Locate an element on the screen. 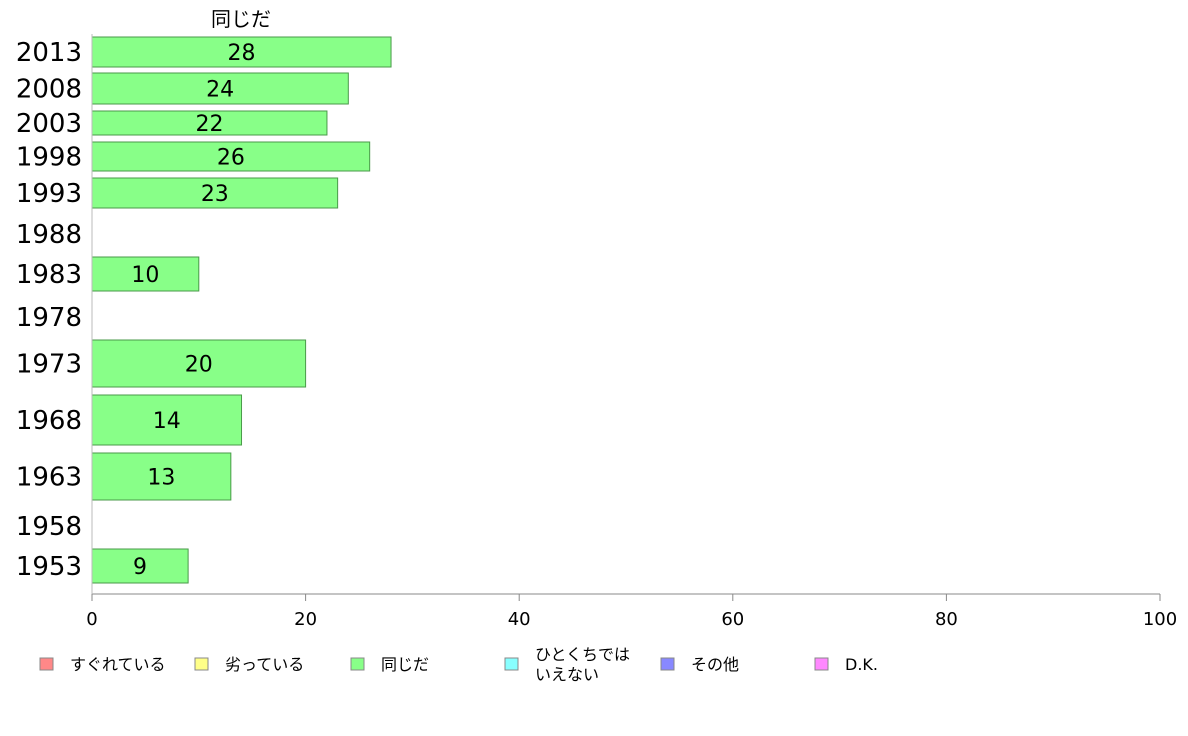 The height and width of the screenshot is (736, 1188). bar-value-label: 13 is located at coordinates (161, 478).